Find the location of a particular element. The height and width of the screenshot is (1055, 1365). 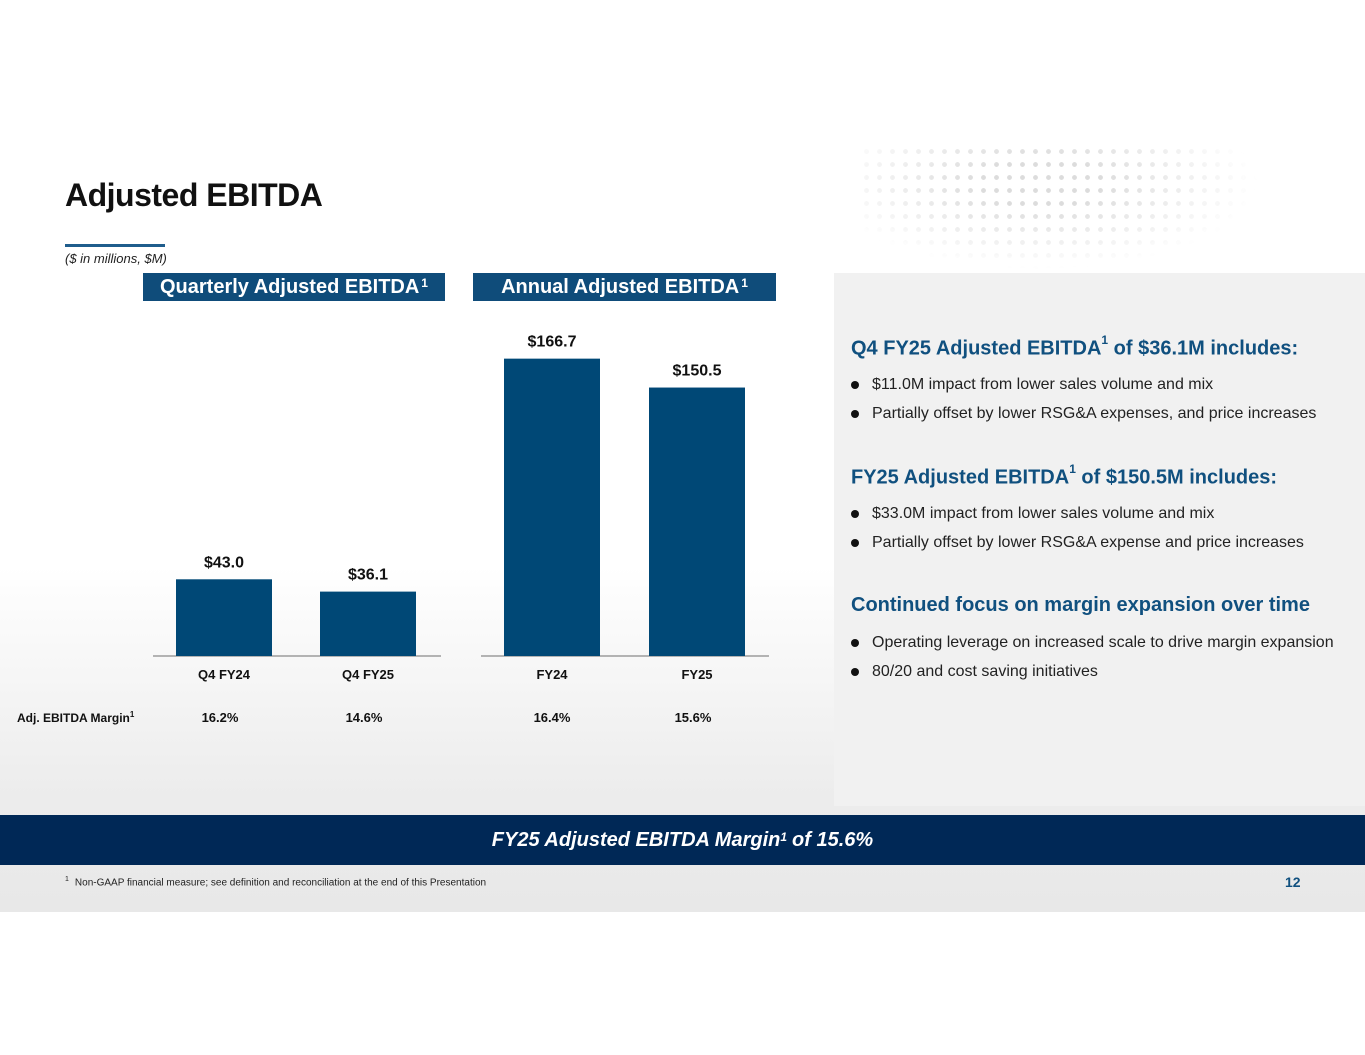

annual-category-label-0: FY24 is located at coordinates (552, 674).